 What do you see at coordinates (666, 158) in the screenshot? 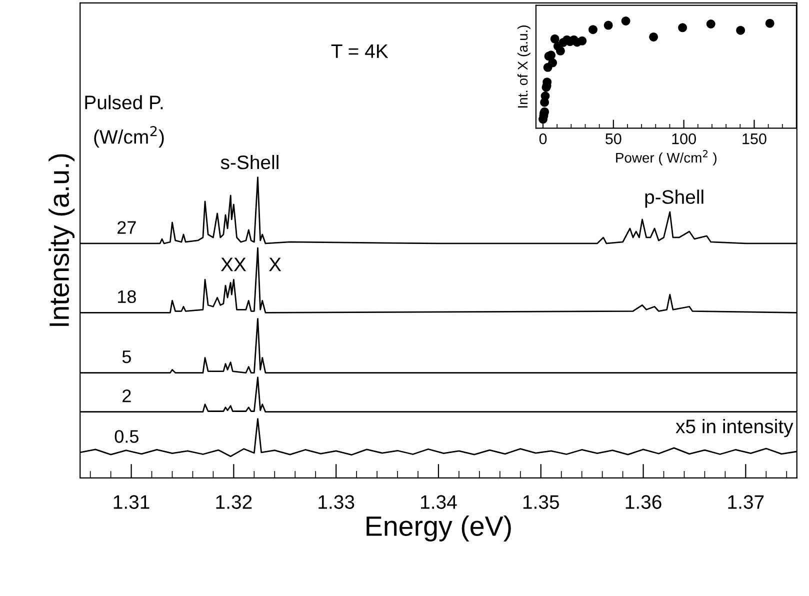
I see `x-axis-title: Power ( W/cm$^{2}$ )` at bounding box center [666, 158].